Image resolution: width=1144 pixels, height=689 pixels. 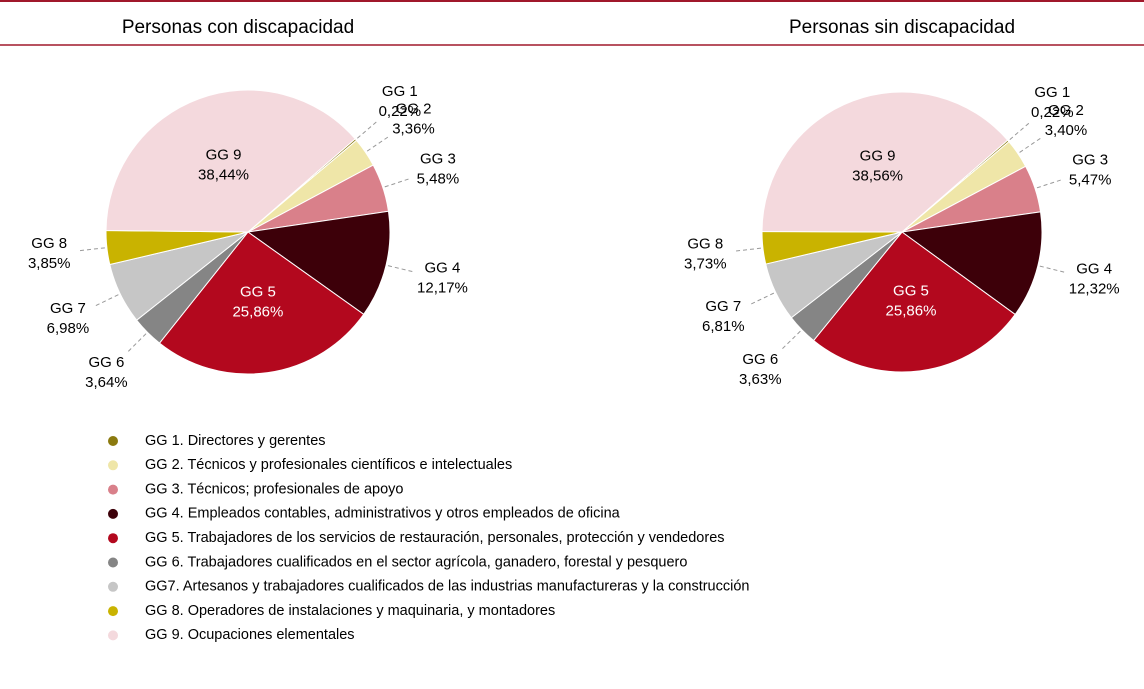 I want to click on legend-label: GG 3. Técnicos; profesionales de apoyo, so click(x=274, y=489).